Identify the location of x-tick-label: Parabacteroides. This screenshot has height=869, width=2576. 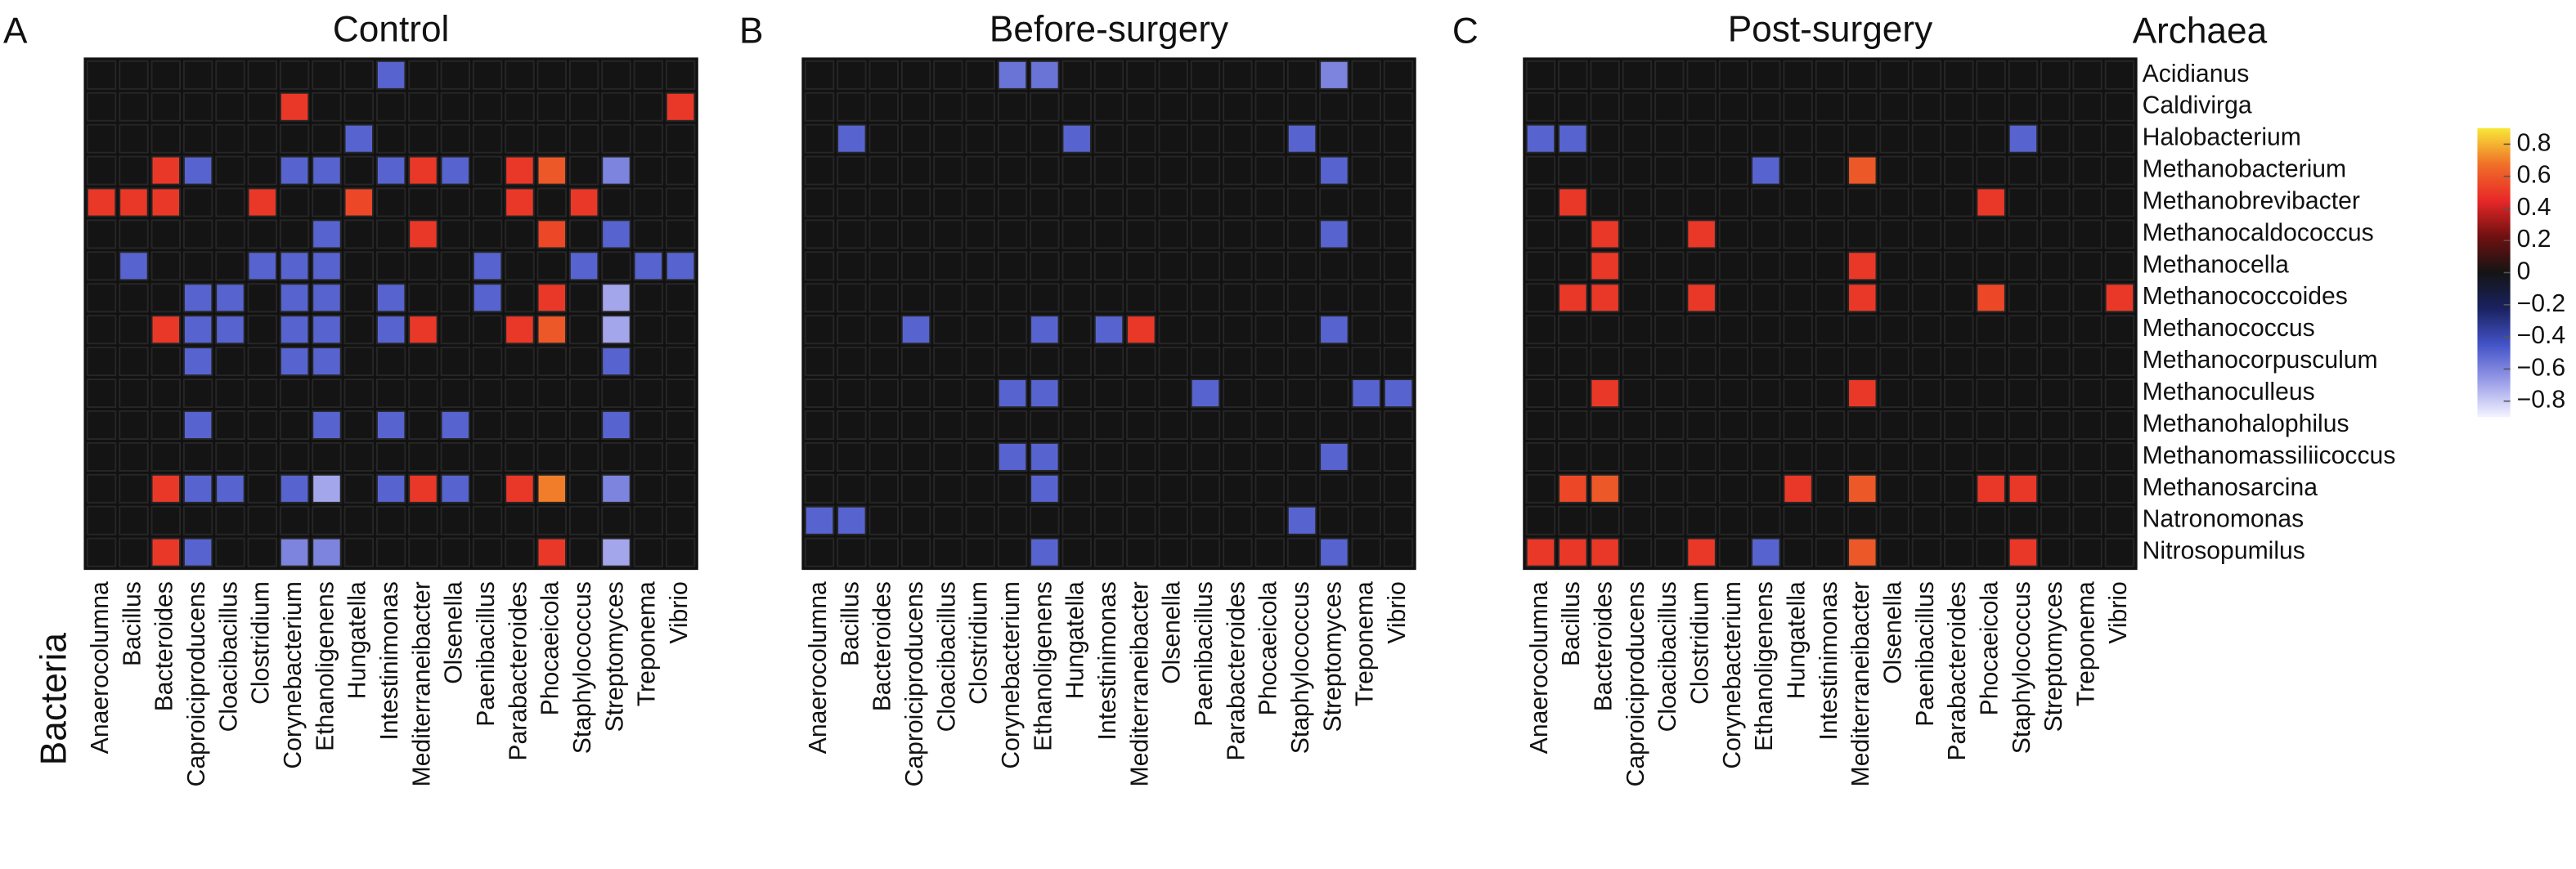
(1236, 671).